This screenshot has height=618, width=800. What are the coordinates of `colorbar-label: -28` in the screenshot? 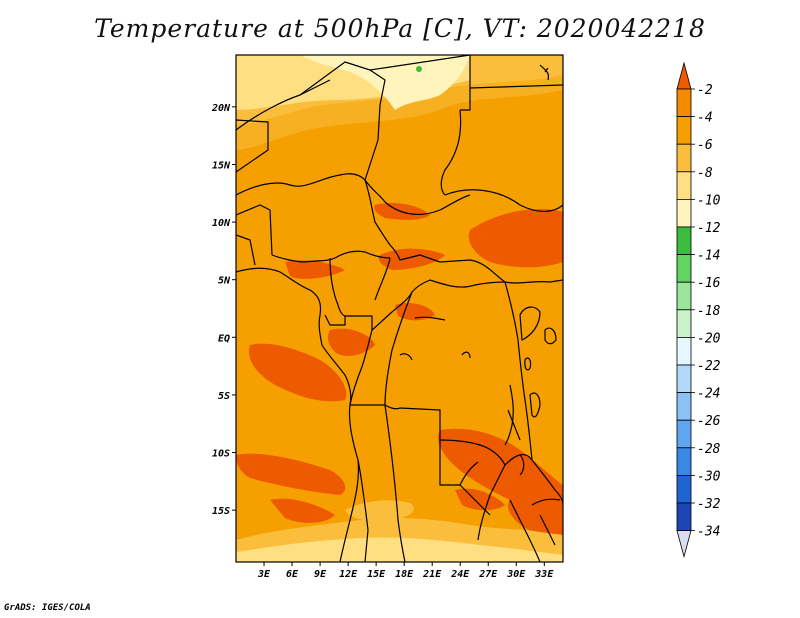 It's located at (709, 449).